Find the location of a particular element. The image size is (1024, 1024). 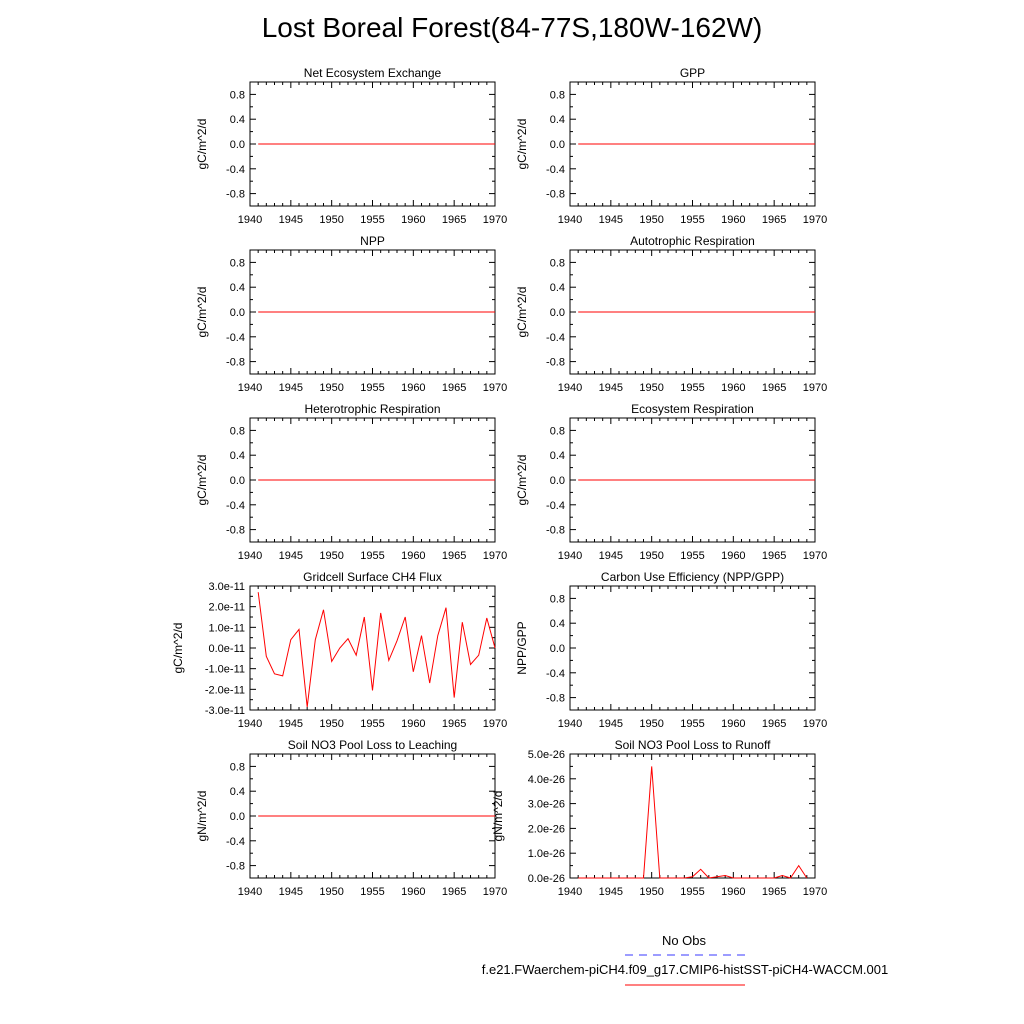

panel-title: Soil NO3 Pool Loss to Runoff is located at coordinates (693, 745).